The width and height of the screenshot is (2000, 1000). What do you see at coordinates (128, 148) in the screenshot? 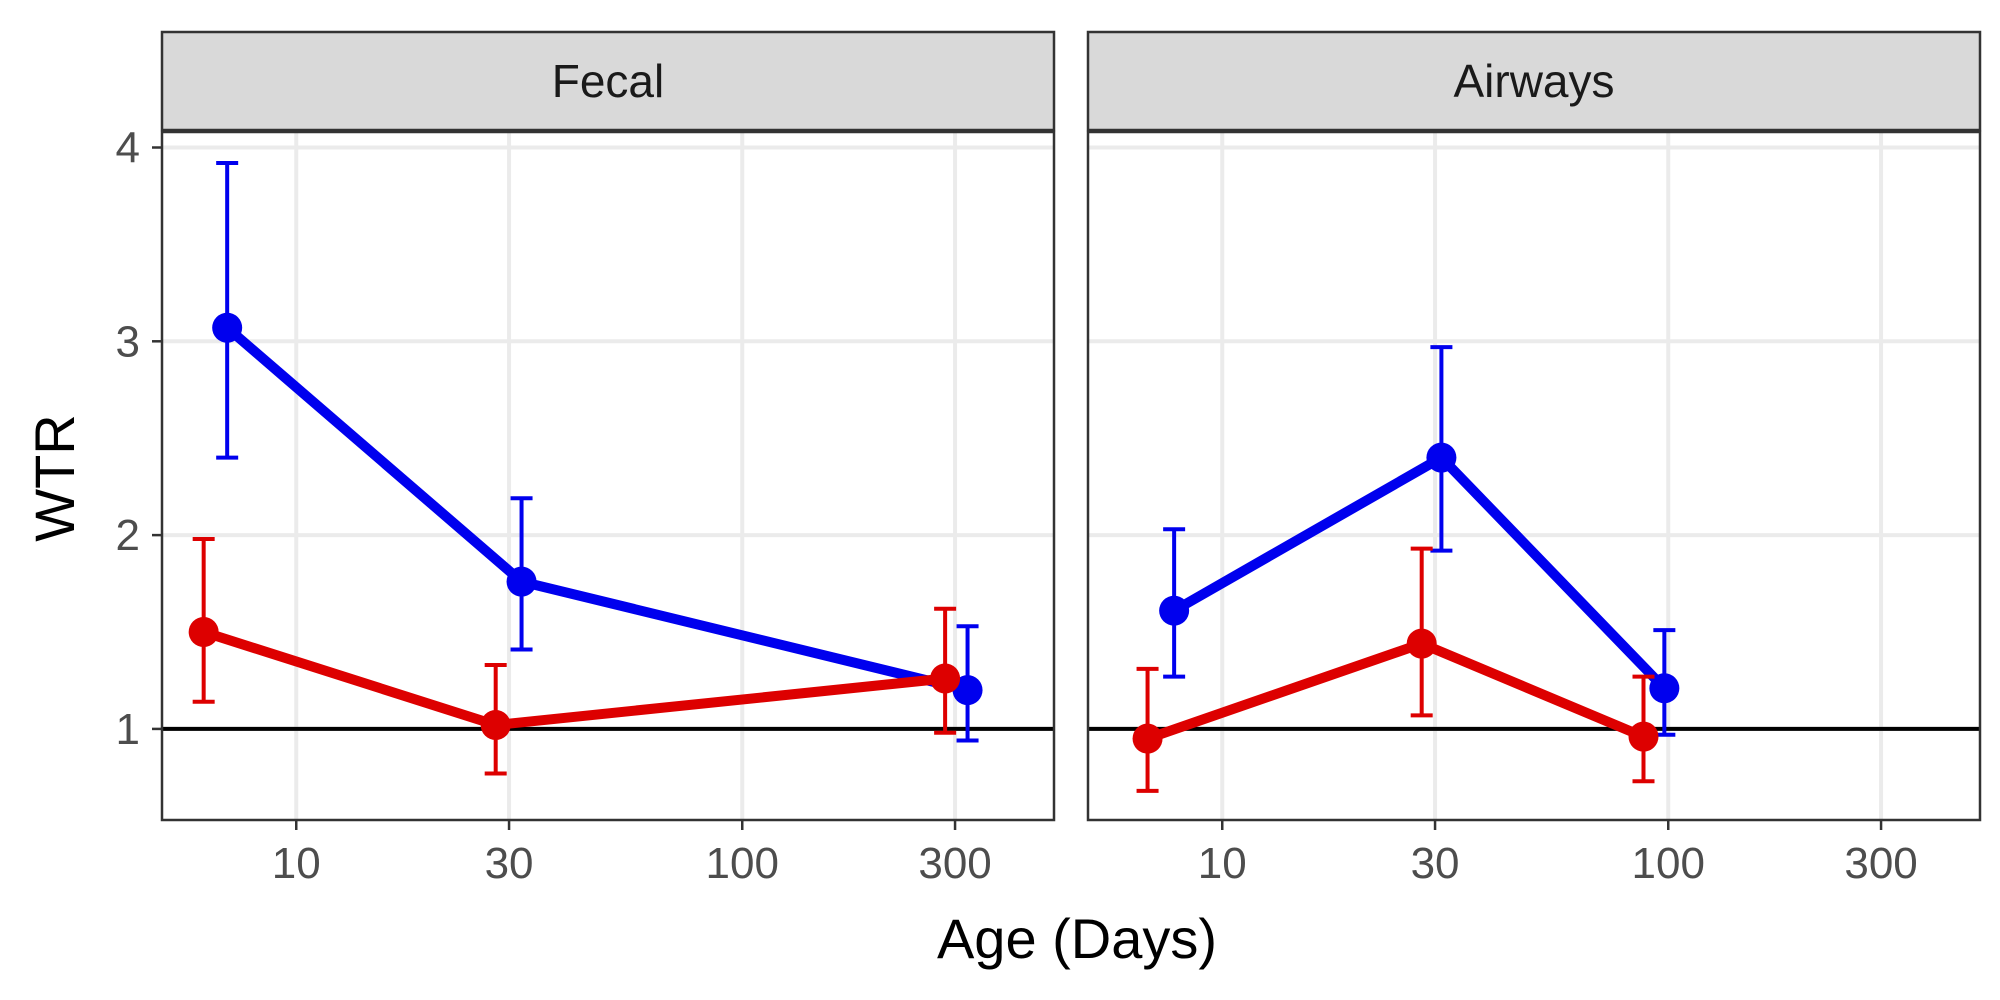
I see `y-tick-label: 4` at bounding box center [128, 148].